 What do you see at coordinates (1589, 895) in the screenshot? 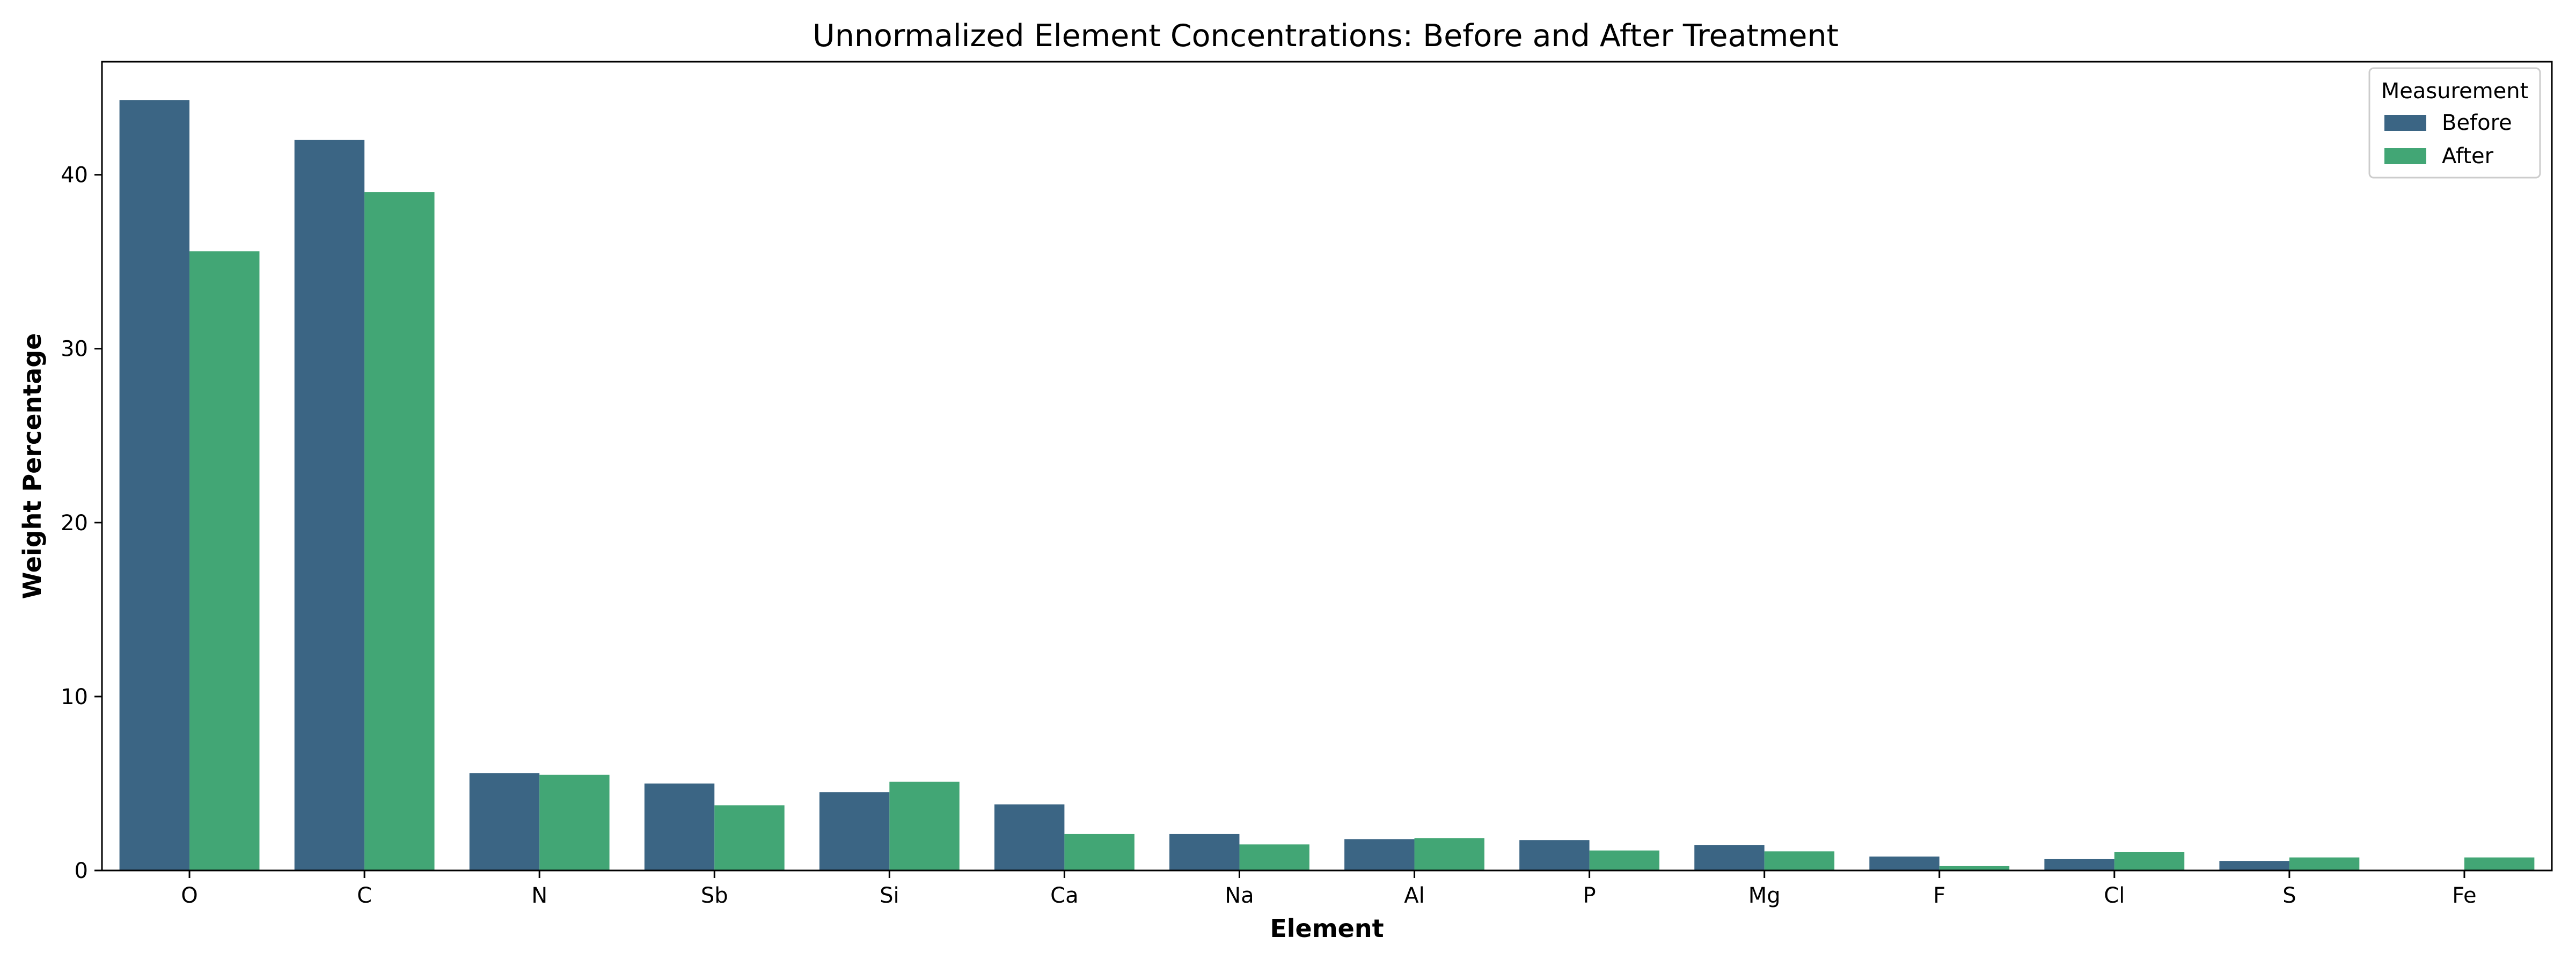
I see `x-tick-label: P` at bounding box center [1589, 895].